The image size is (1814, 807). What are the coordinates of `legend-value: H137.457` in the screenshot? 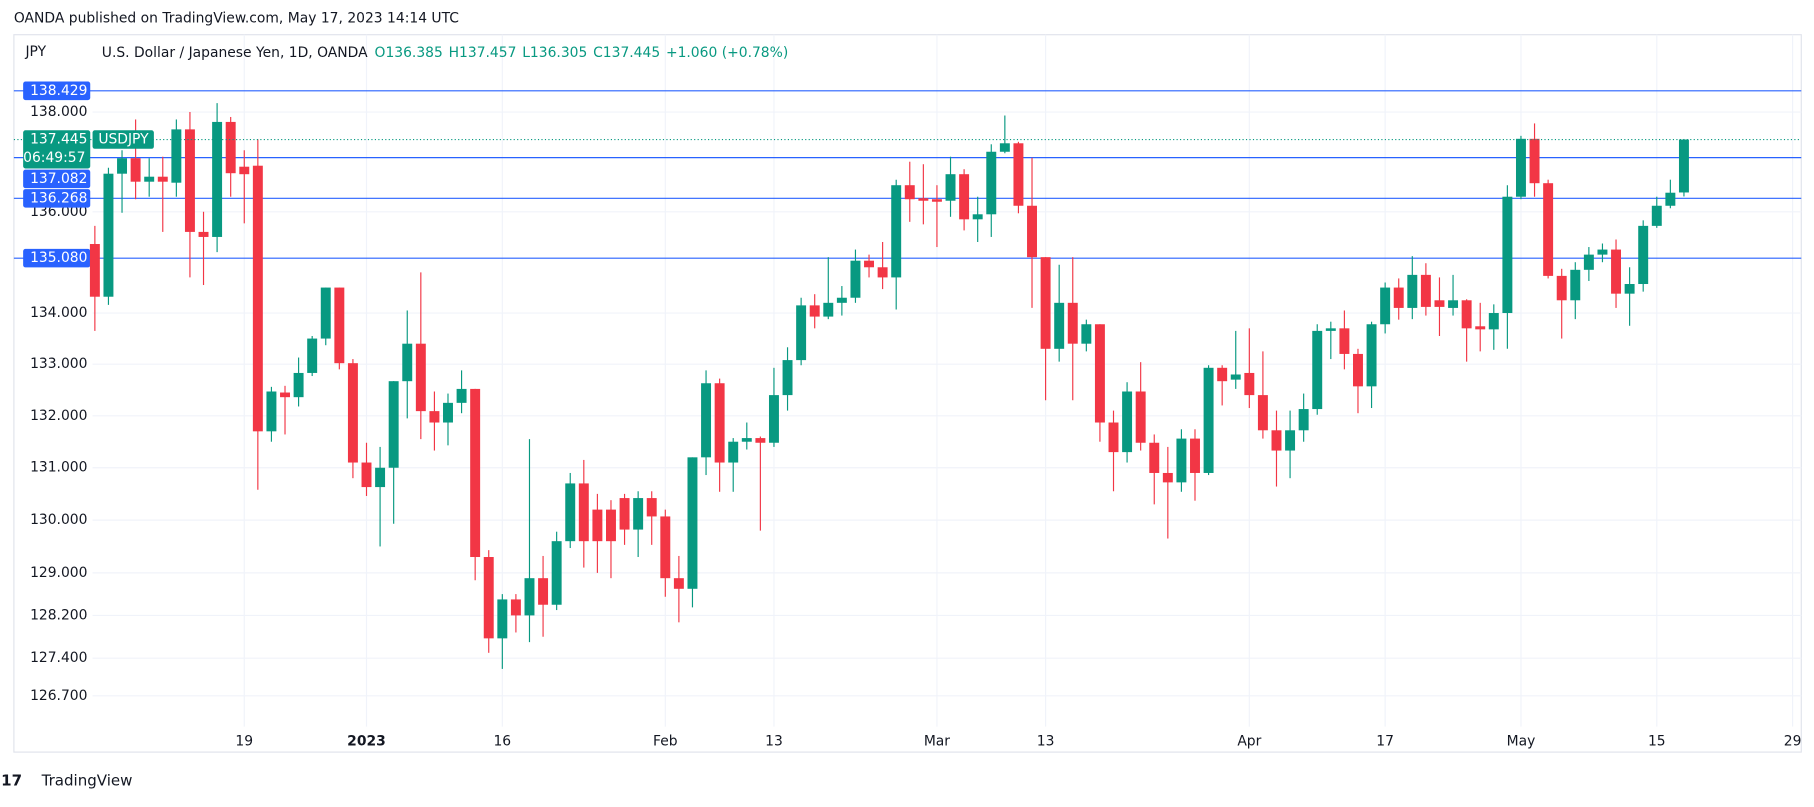 It's located at (483, 53).